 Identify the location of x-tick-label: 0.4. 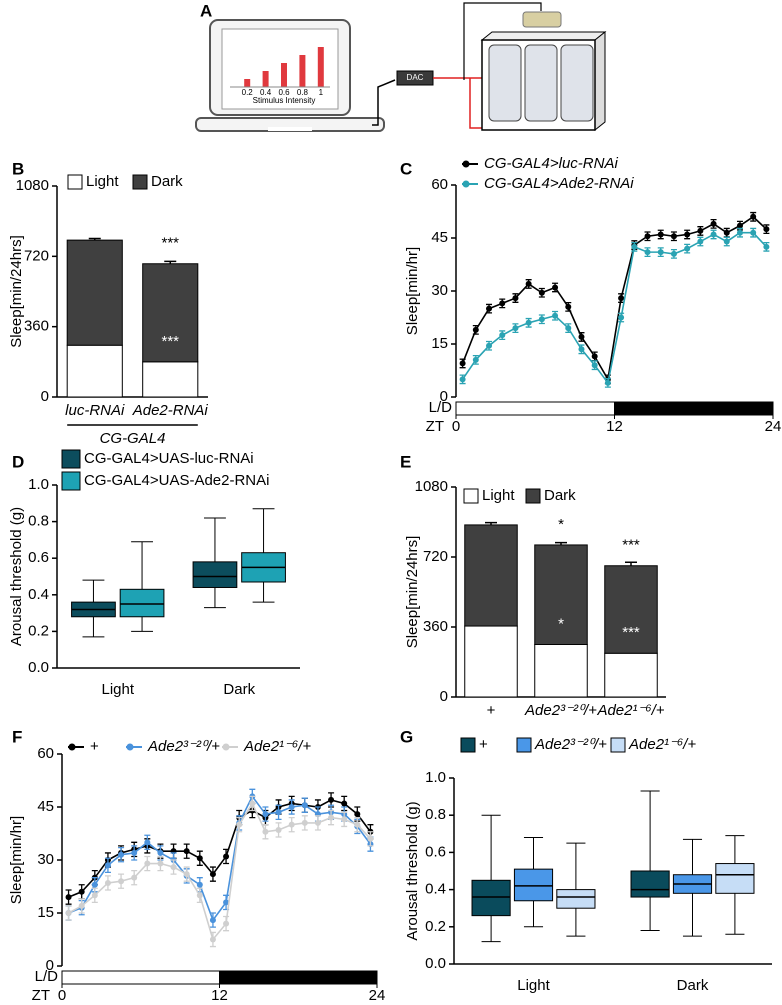
(266, 92).